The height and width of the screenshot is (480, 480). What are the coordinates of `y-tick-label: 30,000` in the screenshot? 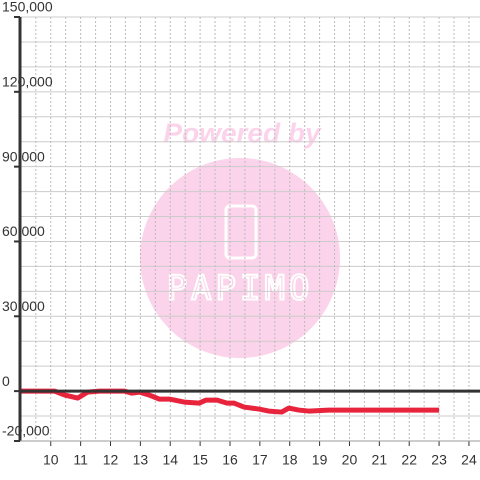 It's located at (23, 306).